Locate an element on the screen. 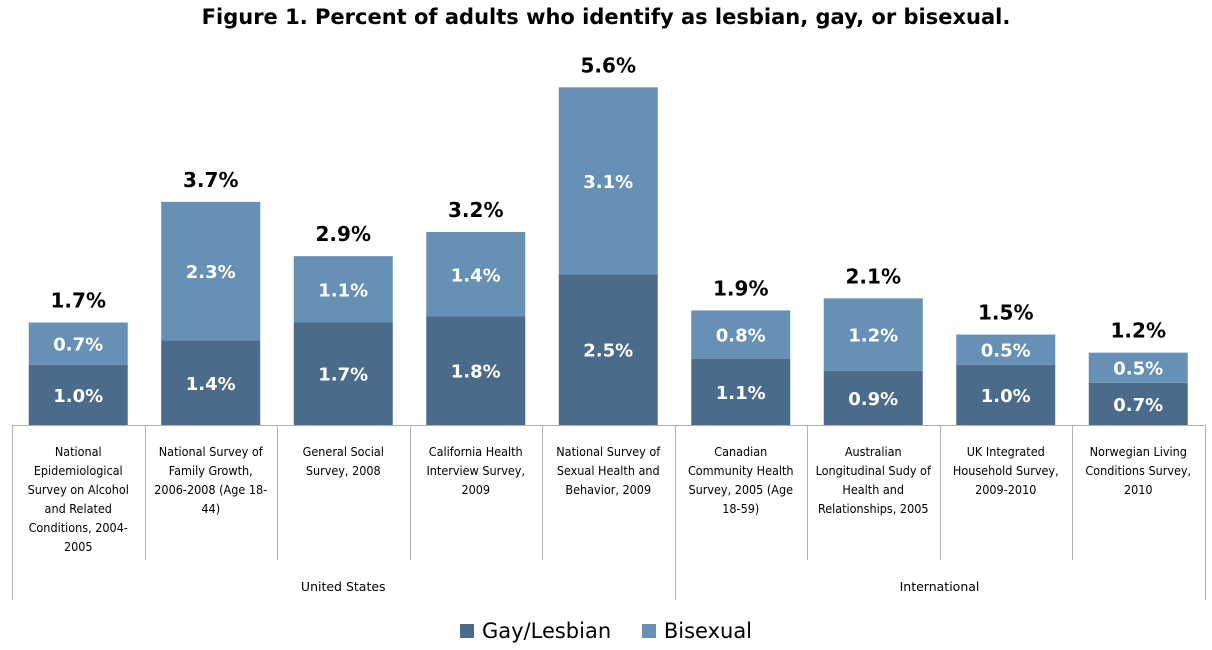 The width and height of the screenshot is (1212, 650). data-label-gay-lesbian-1: 1.0% is located at coordinates (78, 396).